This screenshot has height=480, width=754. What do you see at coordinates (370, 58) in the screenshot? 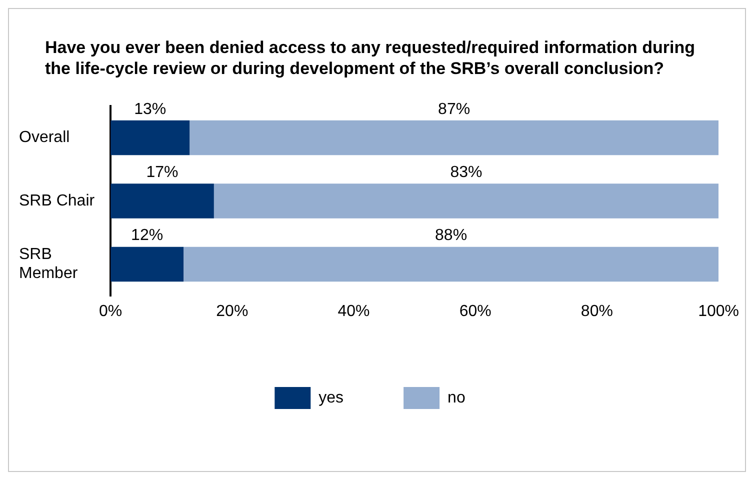
I see `chart-title: Have you ever been denied access to any requested/required information during the life-cycle review or during development of the SRB’s overall conclusion?` at bounding box center [370, 58].